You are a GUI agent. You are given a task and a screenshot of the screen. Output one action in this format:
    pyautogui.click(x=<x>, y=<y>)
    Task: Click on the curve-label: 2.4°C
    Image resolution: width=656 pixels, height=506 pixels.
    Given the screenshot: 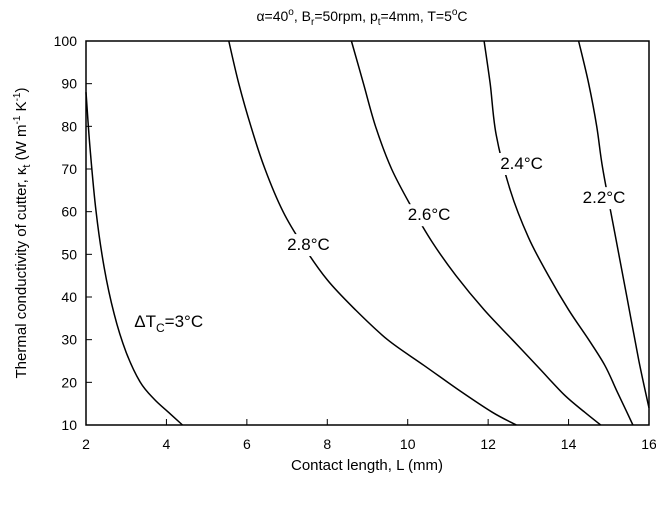 What is the action you would take?
    pyautogui.click(x=521, y=163)
    